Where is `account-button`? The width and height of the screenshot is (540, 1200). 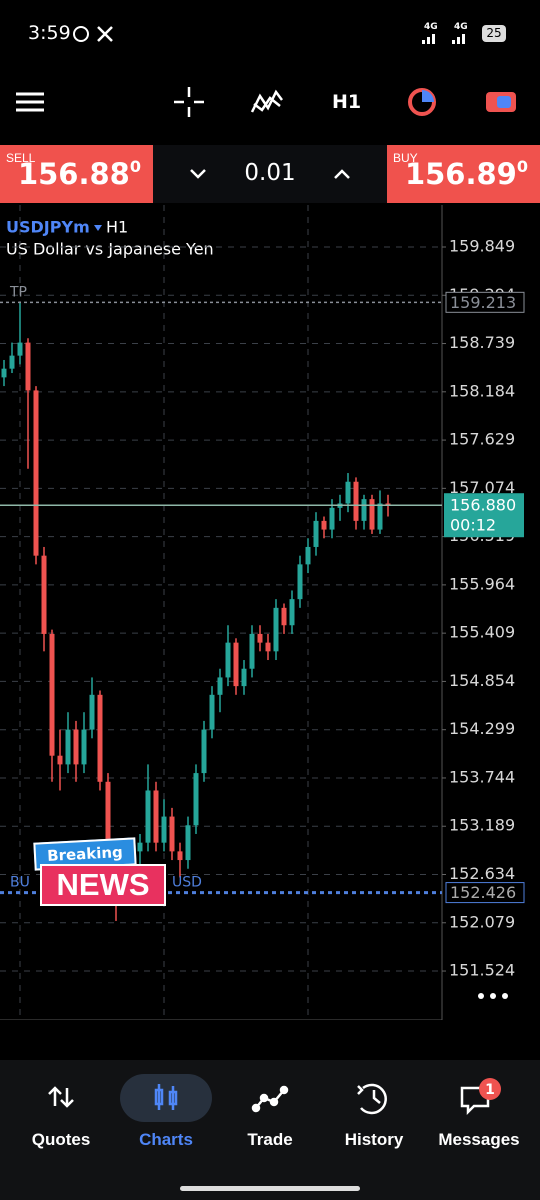 account-button is located at coordinates (501, 102).